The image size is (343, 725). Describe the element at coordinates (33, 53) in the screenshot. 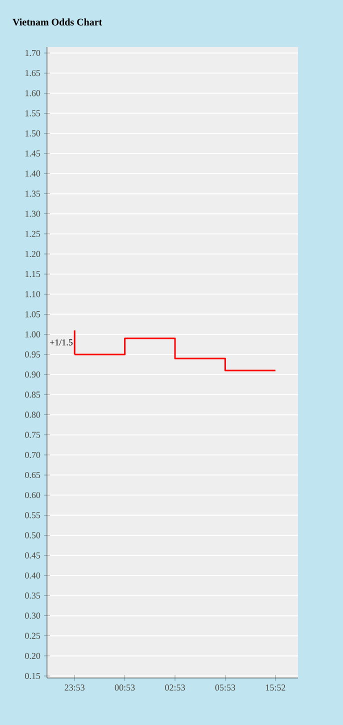

I see `y-tick-label: 1.70` at that location.